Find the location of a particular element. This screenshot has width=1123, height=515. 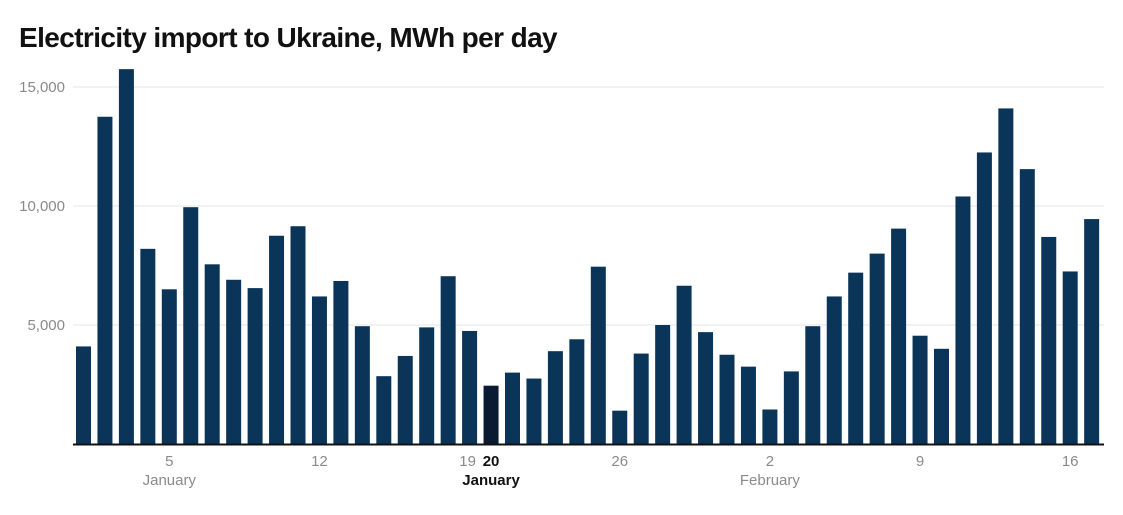

x-tick-label: 19 is located at coordinates (467, 461).